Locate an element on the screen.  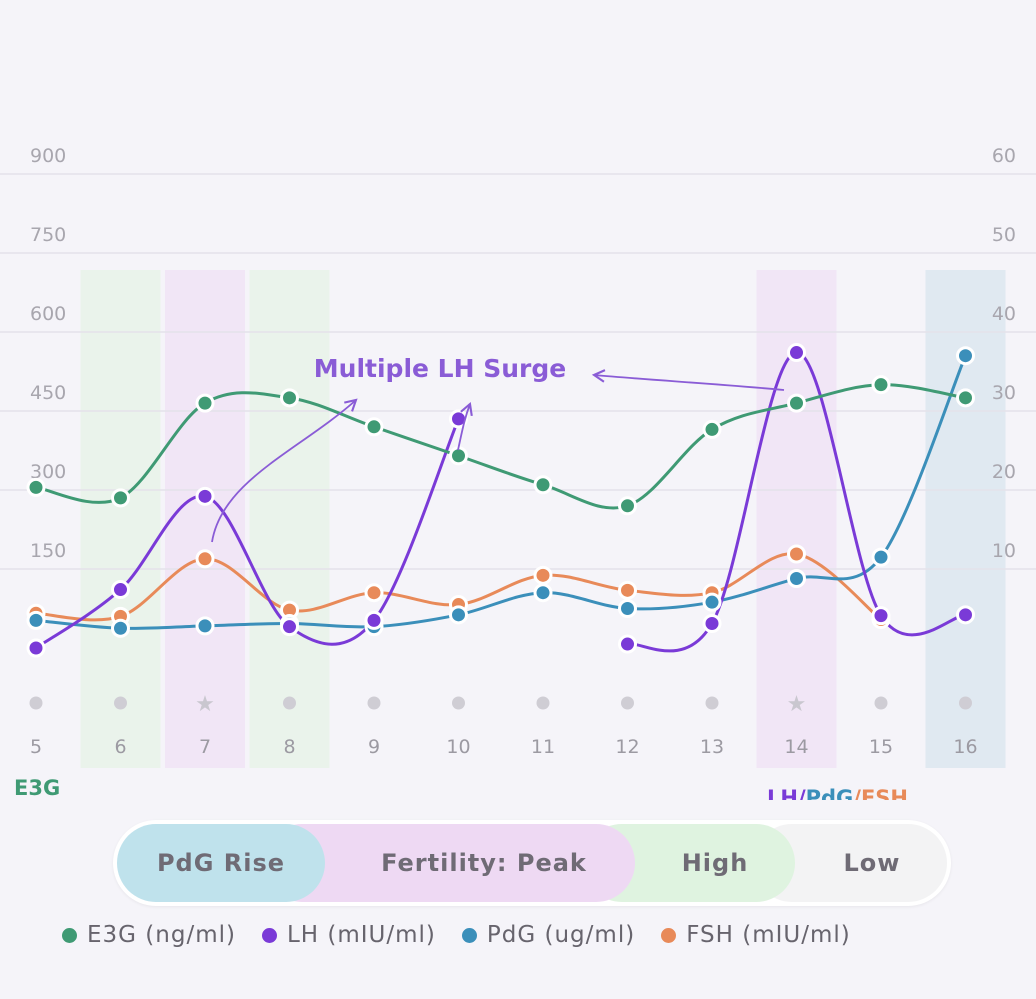
right-axis-label-sep2: / is located at coordinates (857, 793).